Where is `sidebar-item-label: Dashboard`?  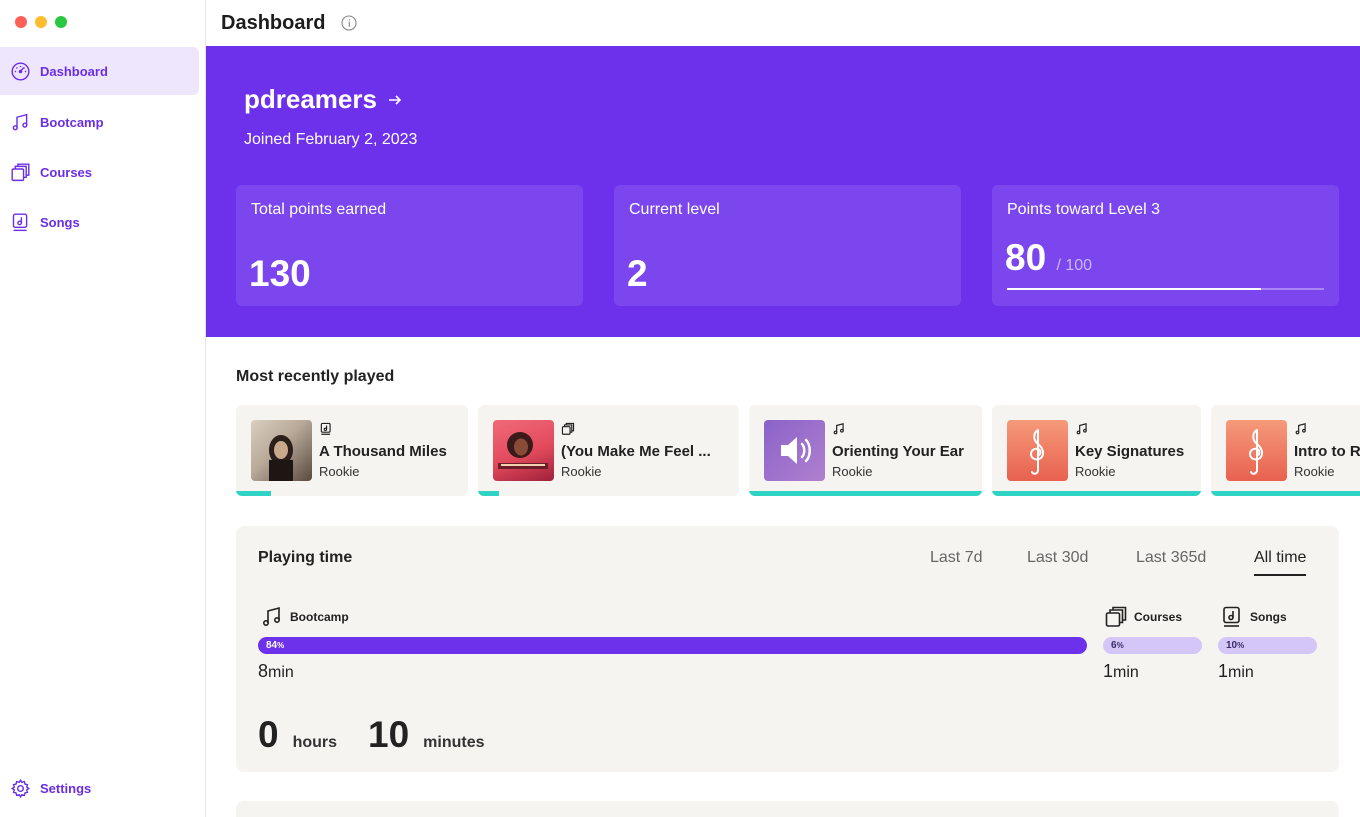 sidebar-item-label: Dashboard is located at coordinates (74, 71).